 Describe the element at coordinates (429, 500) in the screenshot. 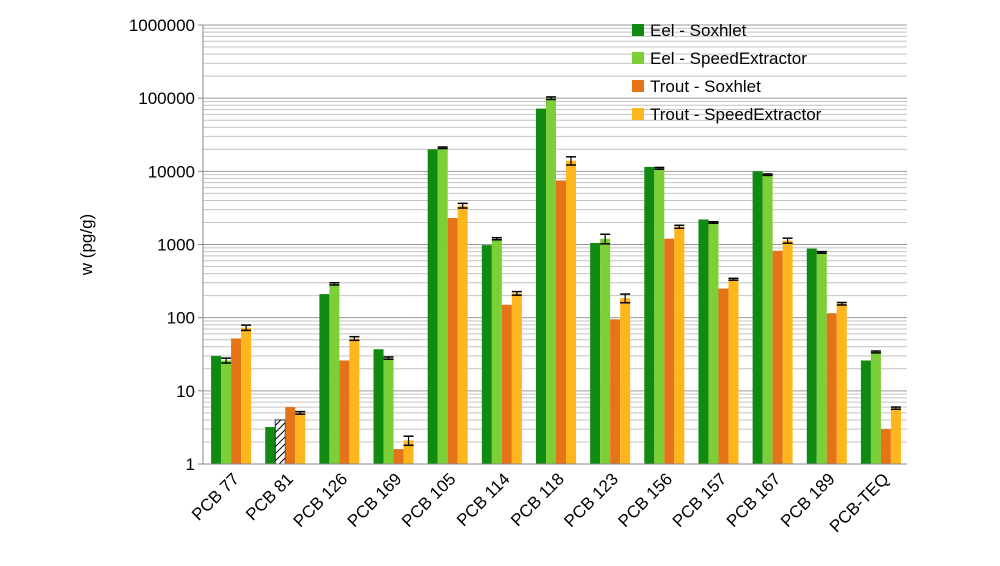

I see `x-category-label: PCB 105` at that location.